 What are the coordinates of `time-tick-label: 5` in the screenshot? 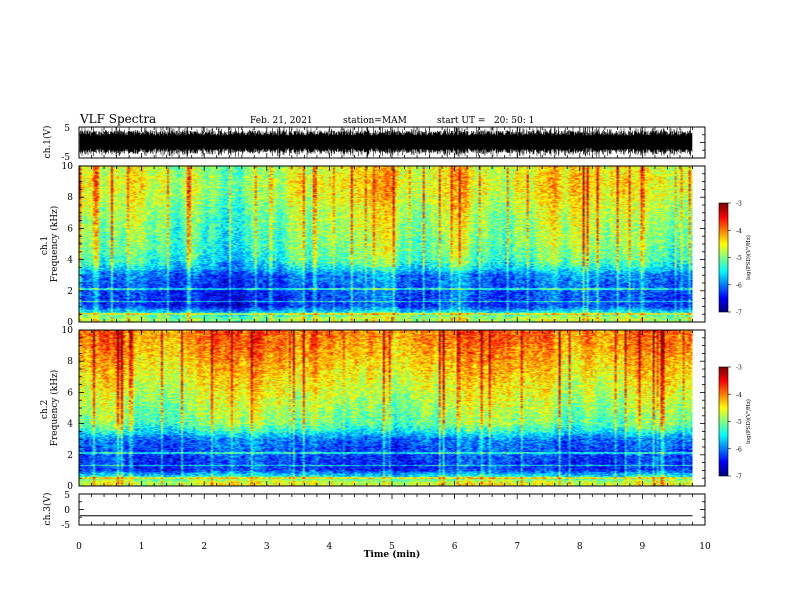 It's located at (392, 547).